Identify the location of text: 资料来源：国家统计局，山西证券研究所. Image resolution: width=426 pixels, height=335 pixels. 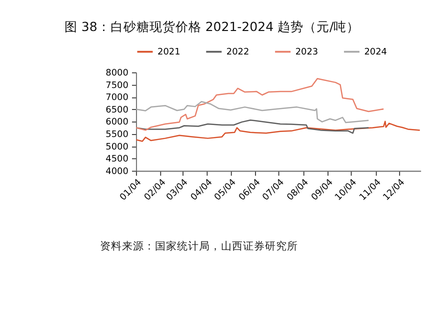
(199, 246).